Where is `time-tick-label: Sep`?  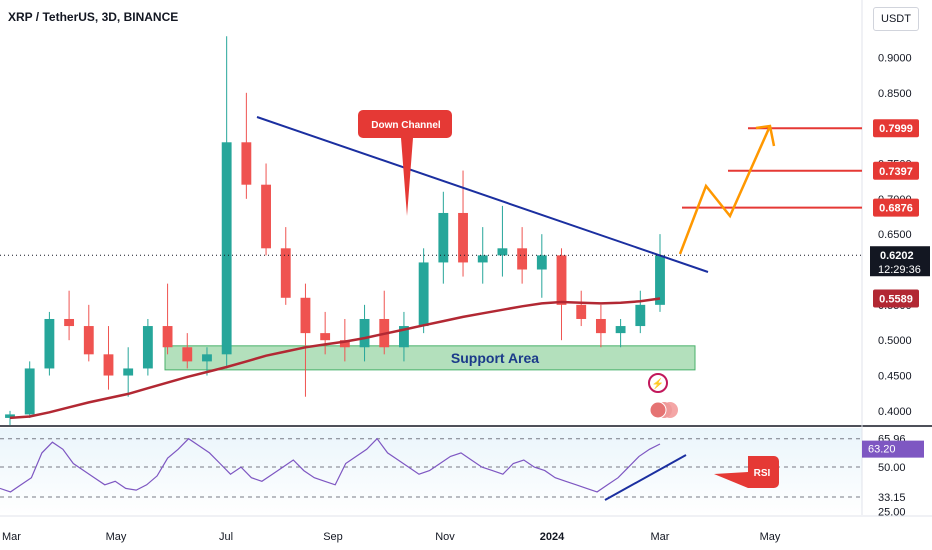 time-tick-label: Sep is located at coordinates (333, 537).